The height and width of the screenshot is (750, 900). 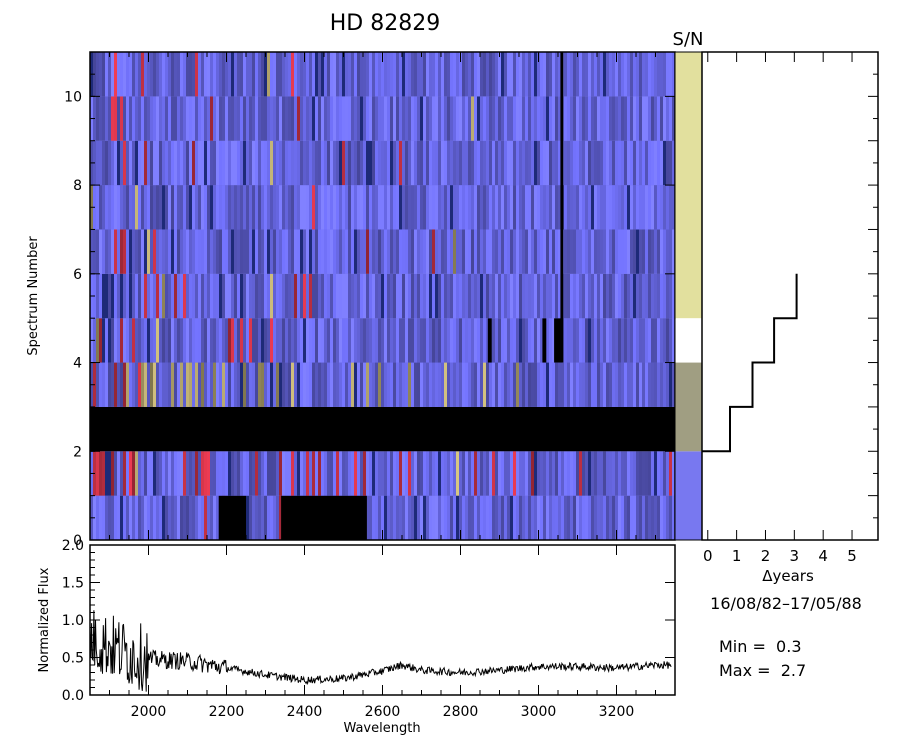 I want to click on min-value: Min = 0.3, so click(x=760, y=646).